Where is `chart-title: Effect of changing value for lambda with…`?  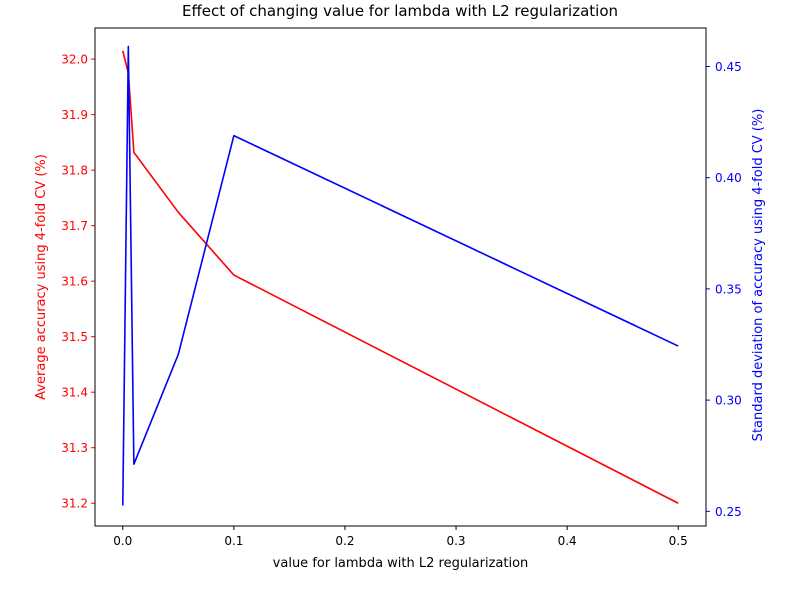 chart-title: Effect of changing value for lambda with… is located at coordinates (400, 11).